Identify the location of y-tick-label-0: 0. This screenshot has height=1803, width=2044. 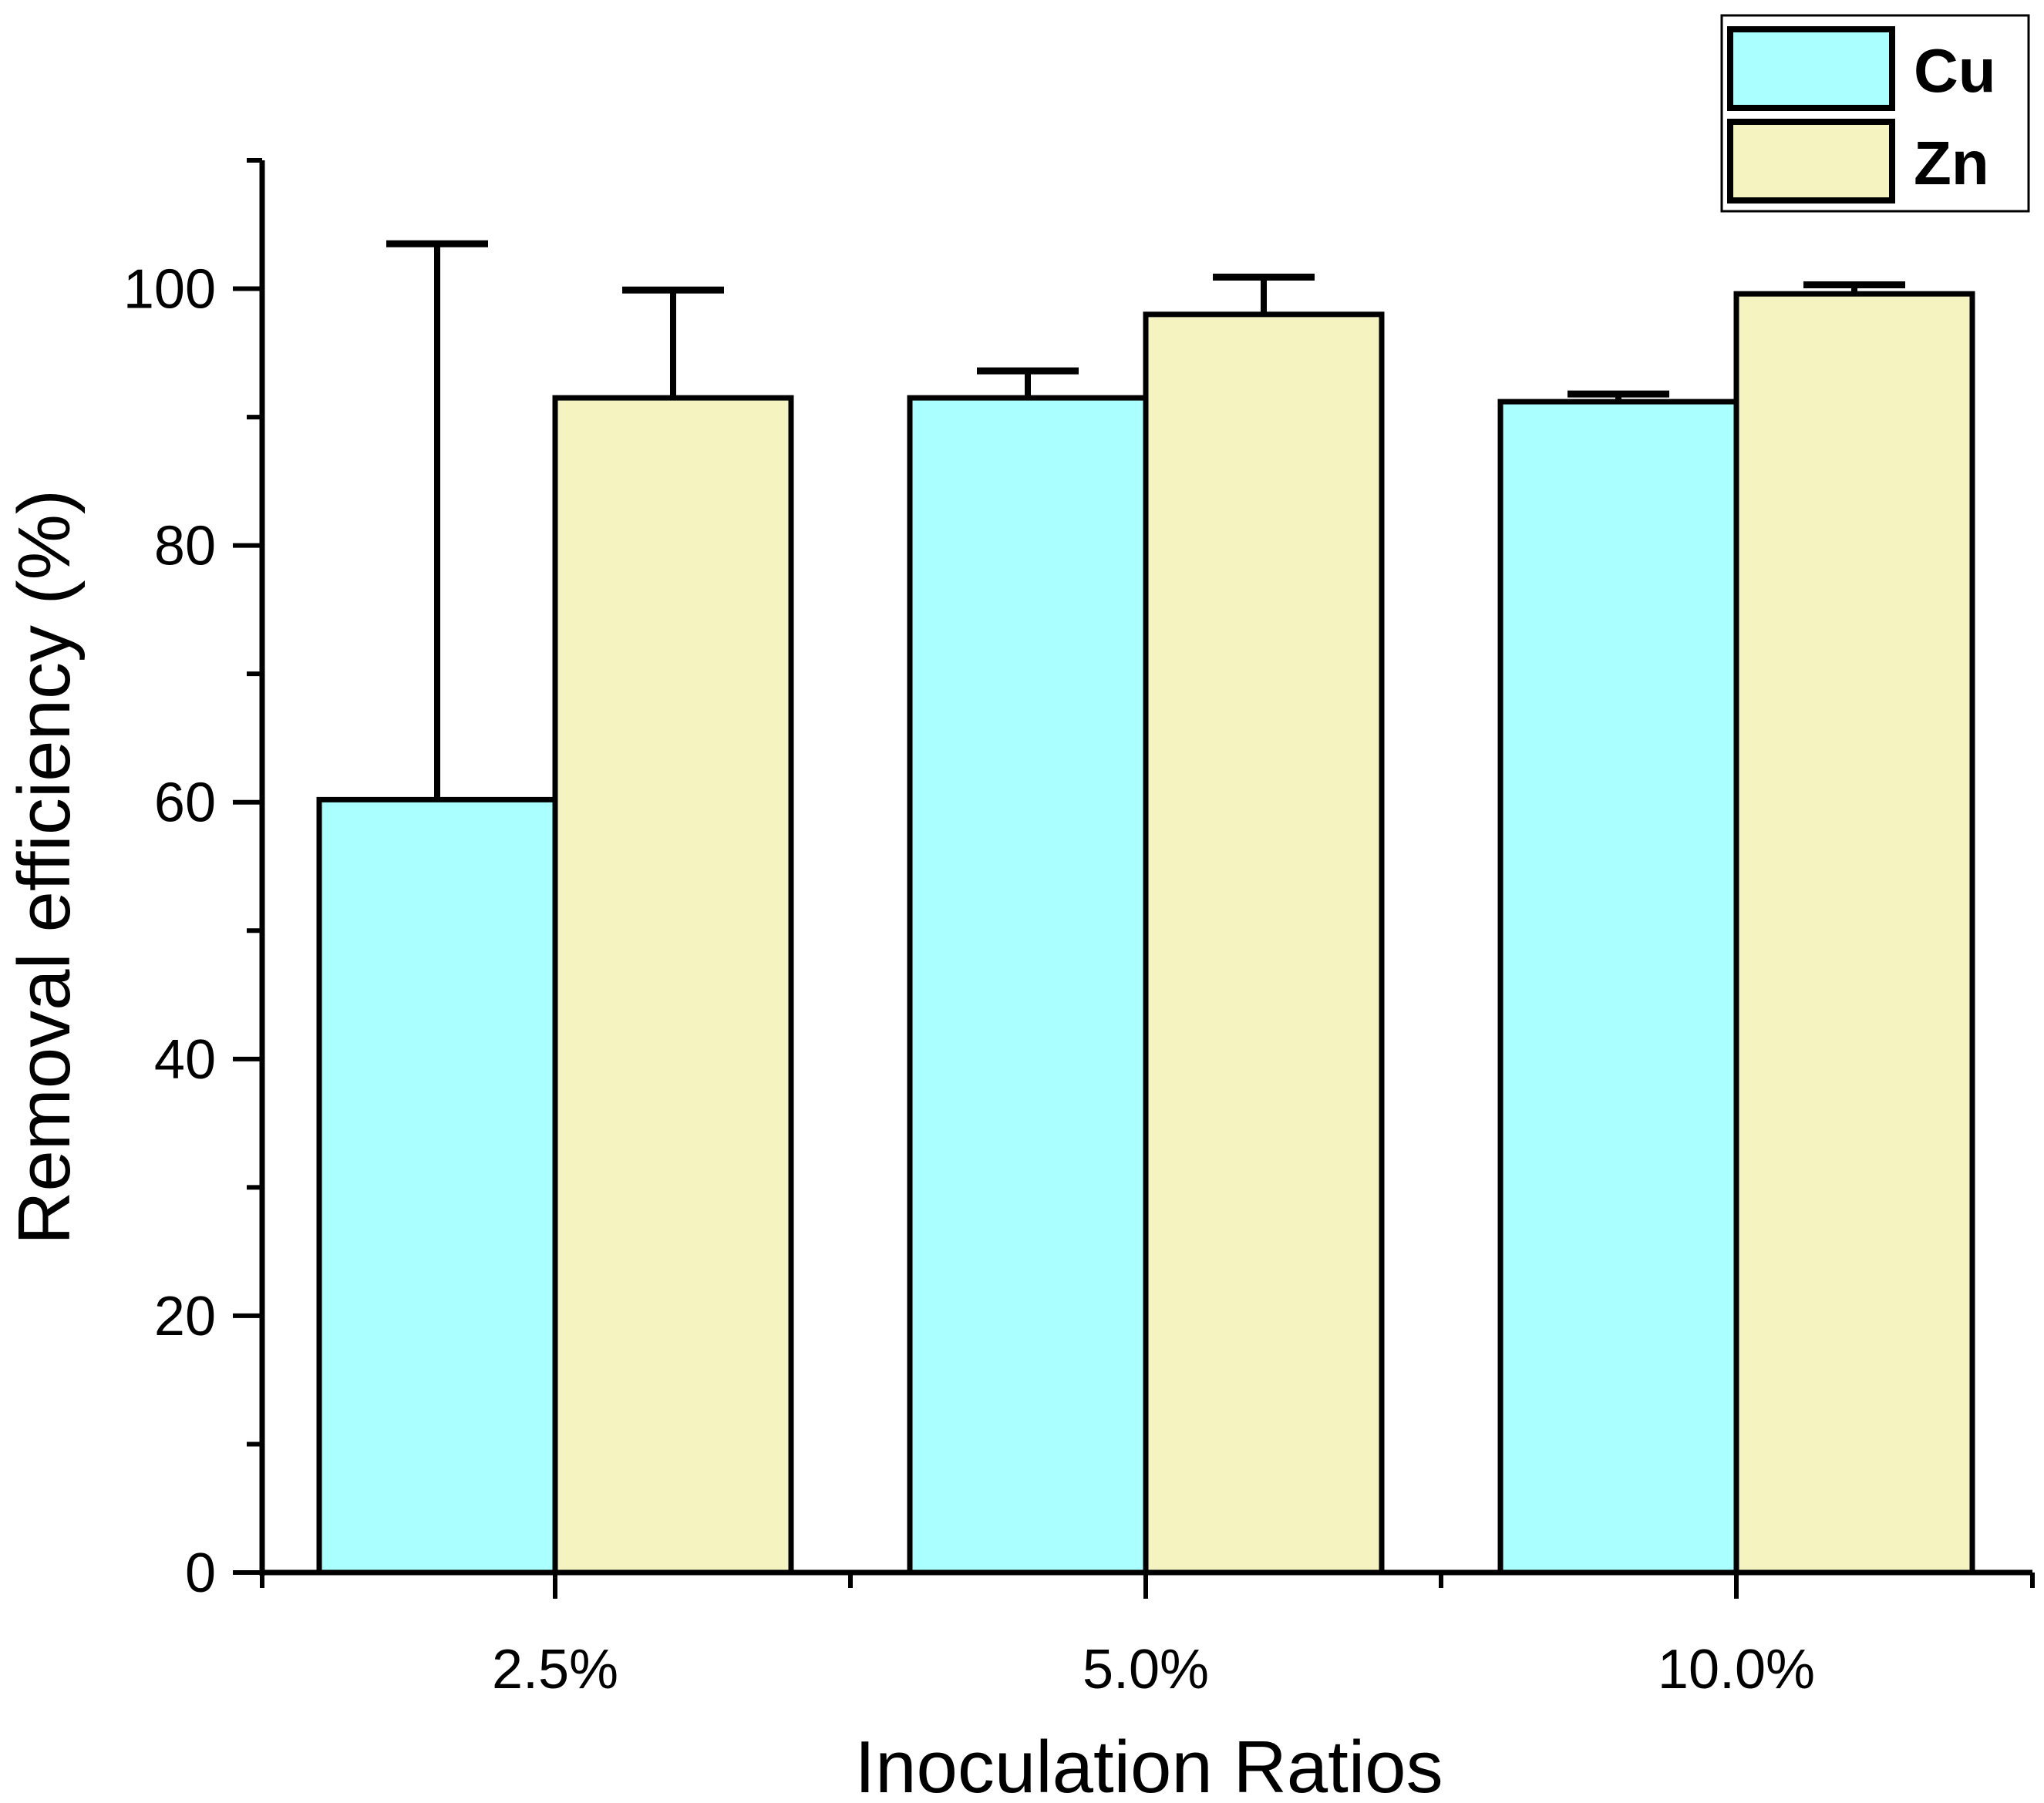
(200, 1573).